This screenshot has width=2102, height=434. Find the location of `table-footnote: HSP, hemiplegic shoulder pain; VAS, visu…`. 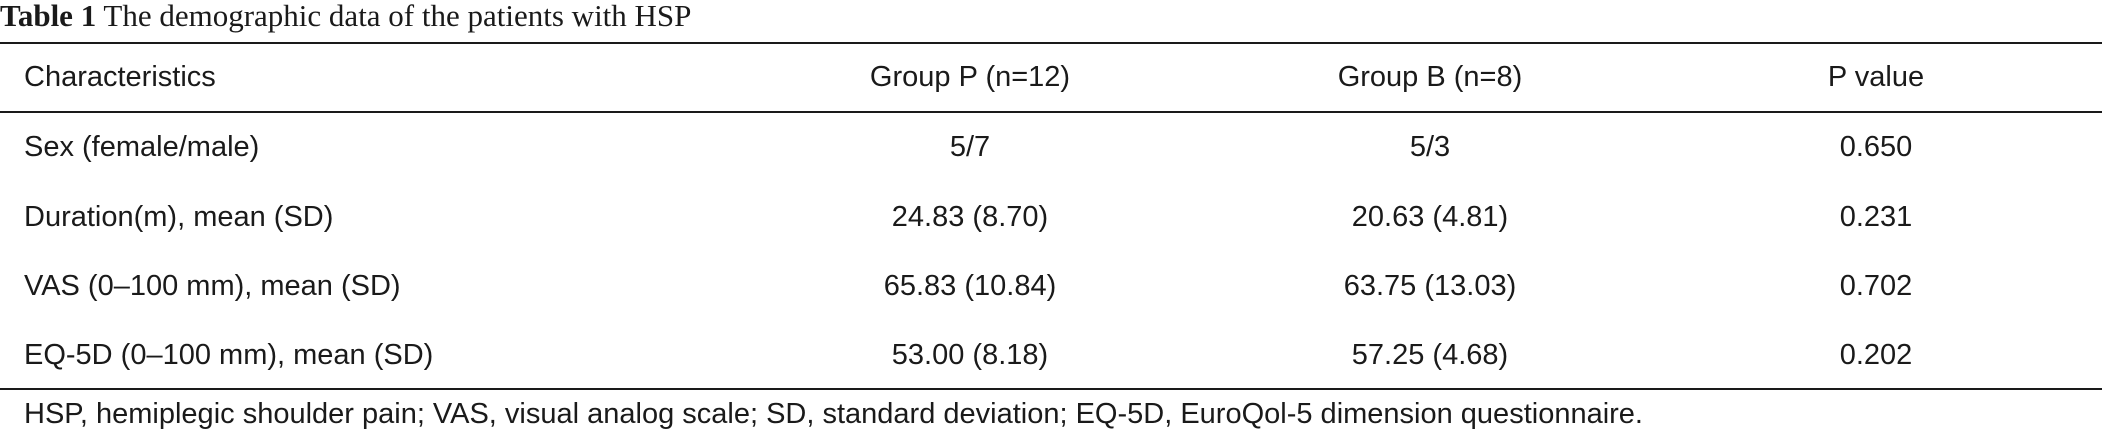

table-footnote: HSP, hemiplegic shoulder pain; VAS, visu… is located at coordinates (833, 414).